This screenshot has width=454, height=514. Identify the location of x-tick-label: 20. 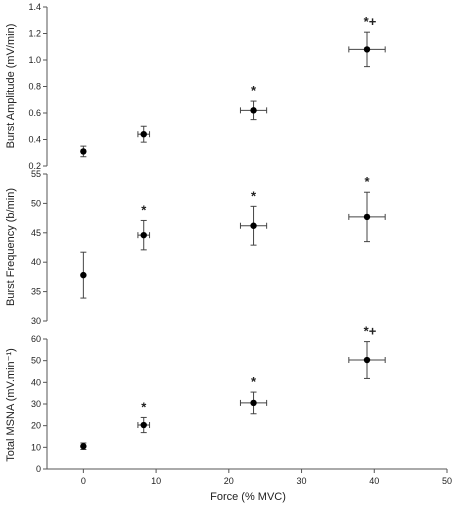
(229, 481).